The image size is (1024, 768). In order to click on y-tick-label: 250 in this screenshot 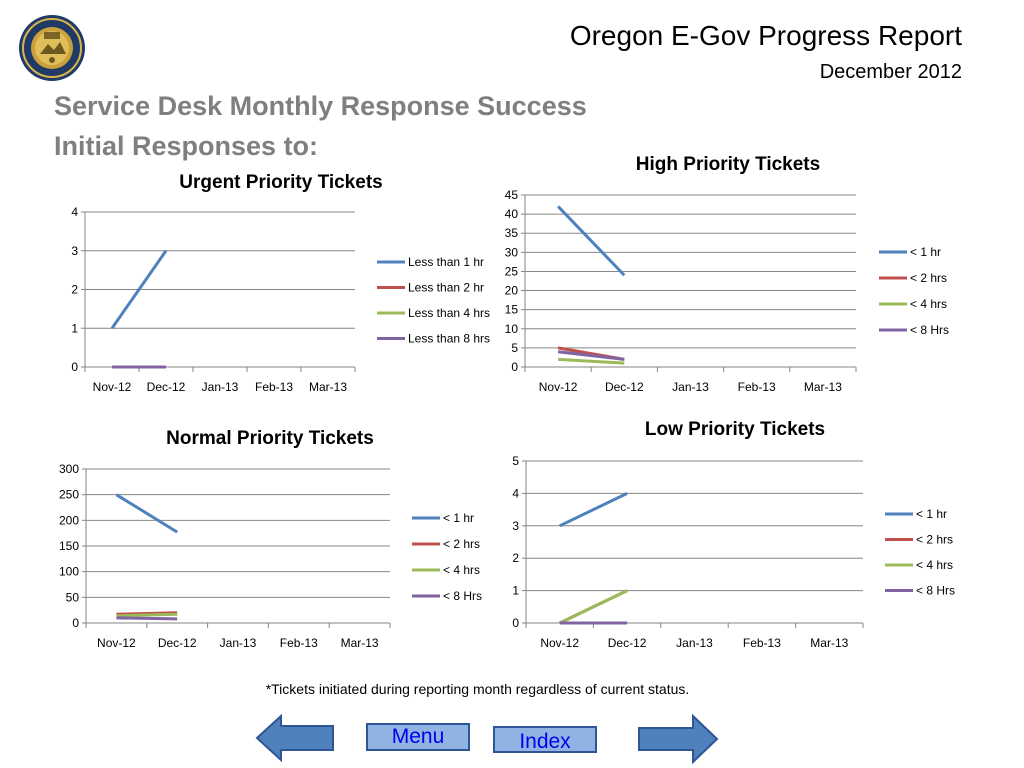, I will do `click(69, 495)`.